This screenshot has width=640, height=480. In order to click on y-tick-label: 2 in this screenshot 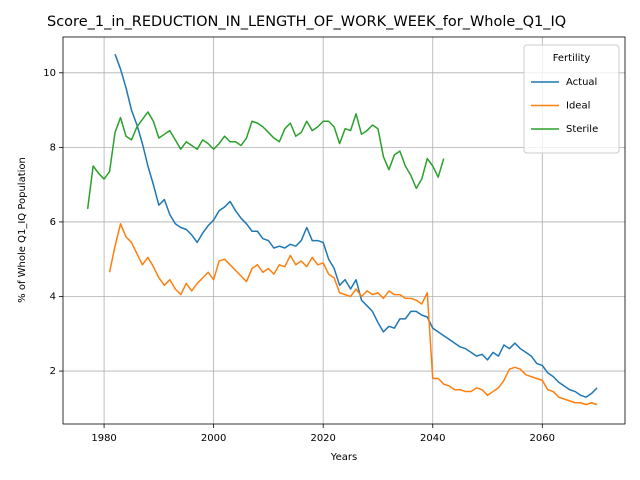, I will do `click(53, 371)`.